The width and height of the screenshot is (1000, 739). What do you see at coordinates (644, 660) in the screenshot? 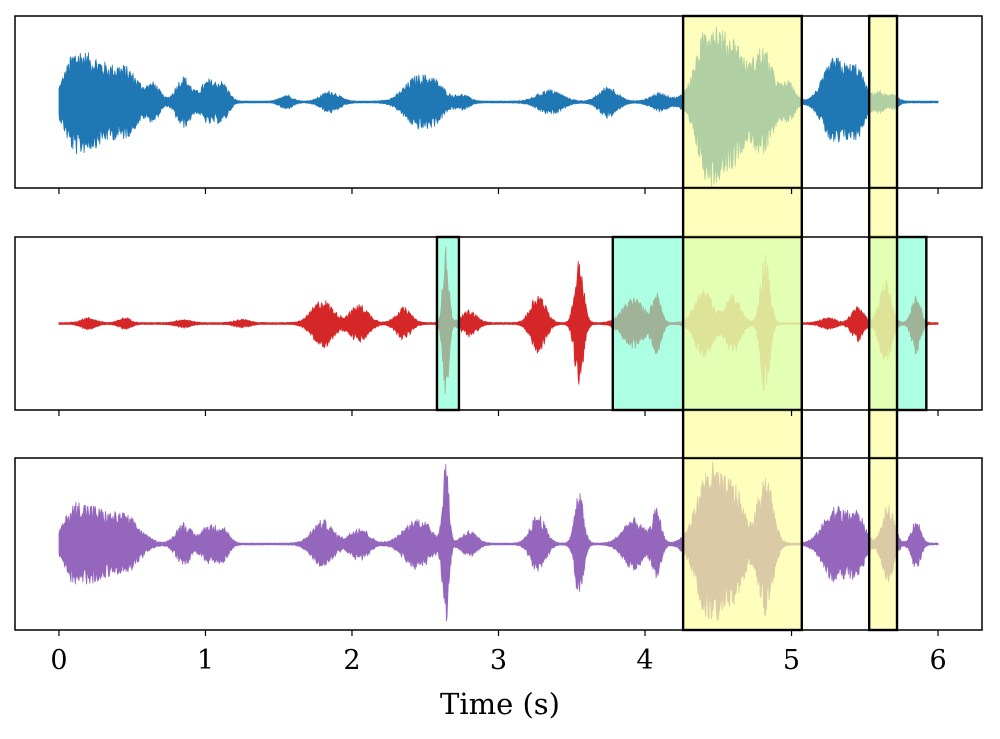
I see `x-tick-label-4: 4` at bounding box center [644, 660].